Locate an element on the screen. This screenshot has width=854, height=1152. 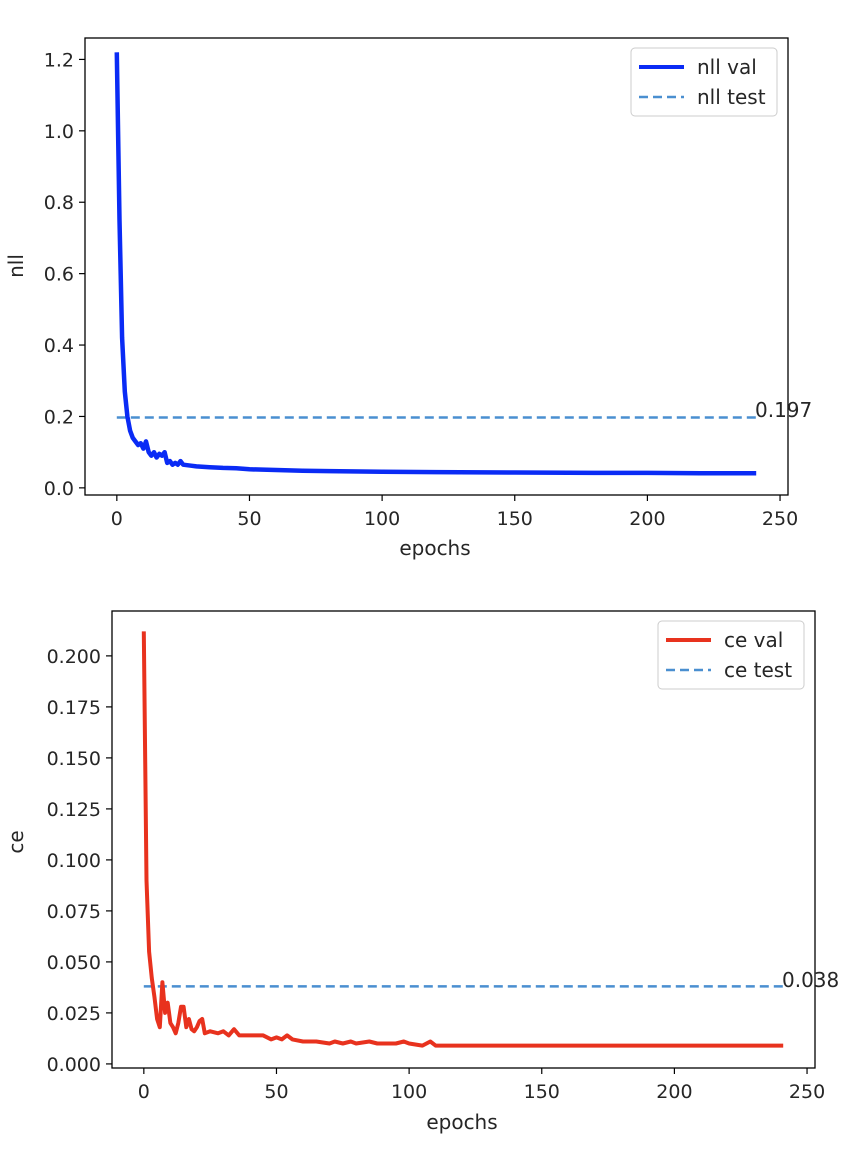
ce-x-tick-label: 200 is located at coordinates (674, 1092).